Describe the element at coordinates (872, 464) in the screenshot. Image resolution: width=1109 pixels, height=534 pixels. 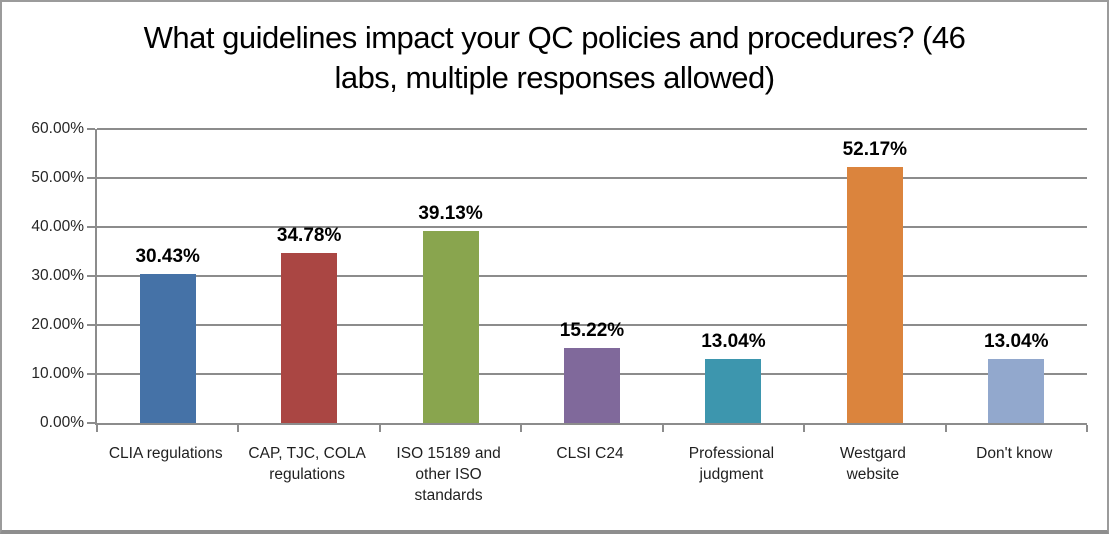
I see `category-label: Westgard website` at that location.